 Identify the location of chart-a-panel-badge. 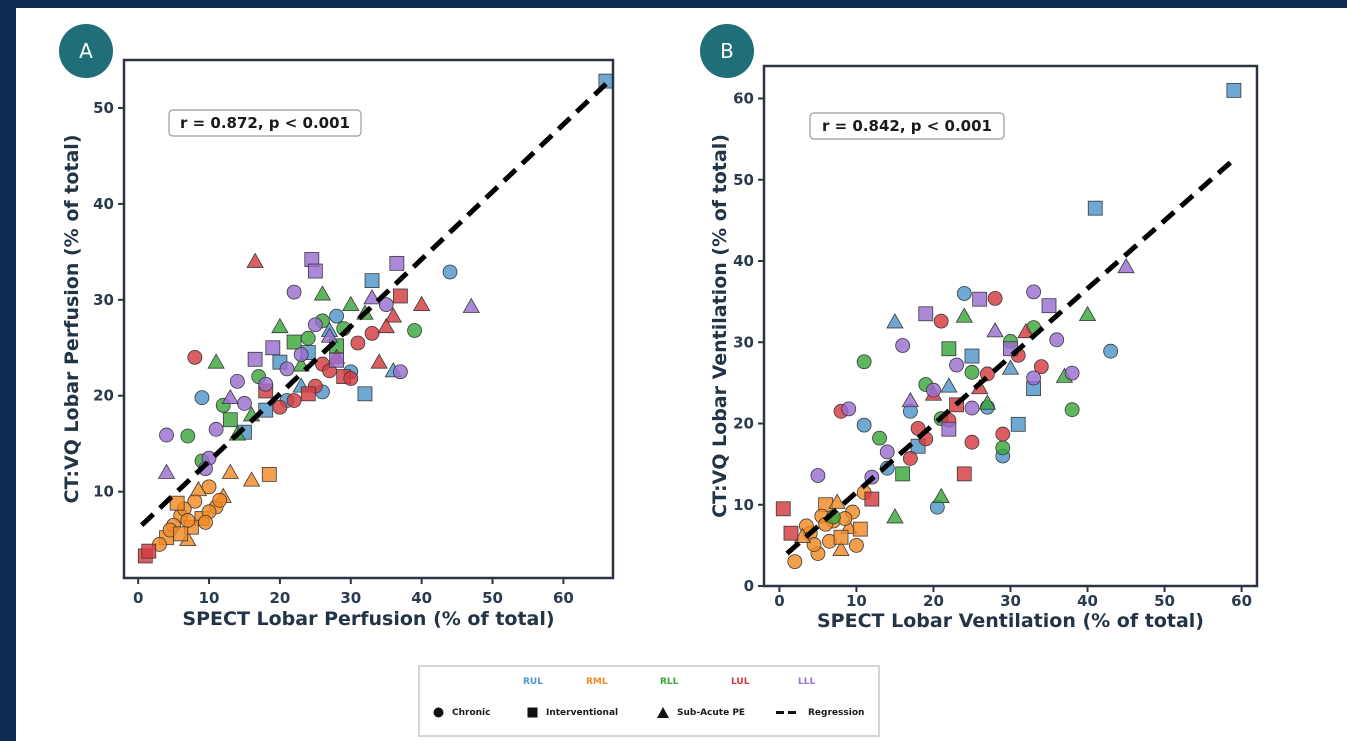
(86, 51).